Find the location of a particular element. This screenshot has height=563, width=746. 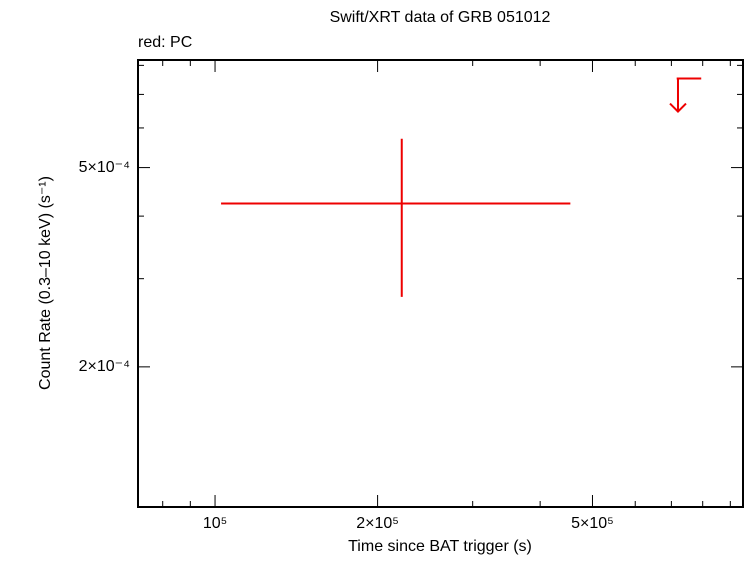

upper-limit-arrow is located at coordinates (678, 95).